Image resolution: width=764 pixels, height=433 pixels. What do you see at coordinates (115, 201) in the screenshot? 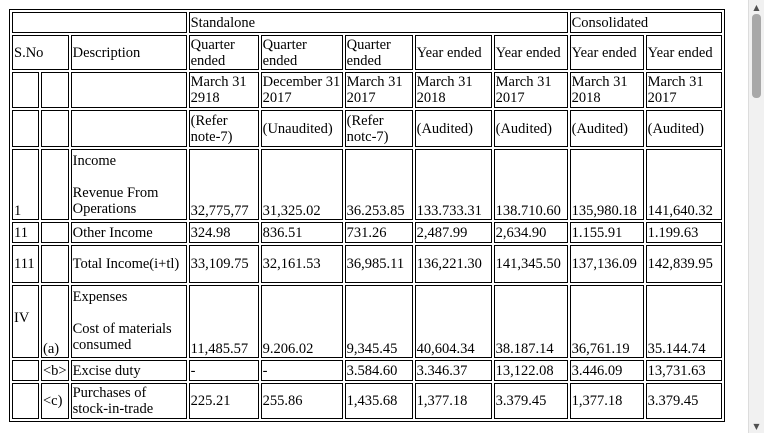
I see `row-label: Revenue From Operations` at bounding box center [115, 201].